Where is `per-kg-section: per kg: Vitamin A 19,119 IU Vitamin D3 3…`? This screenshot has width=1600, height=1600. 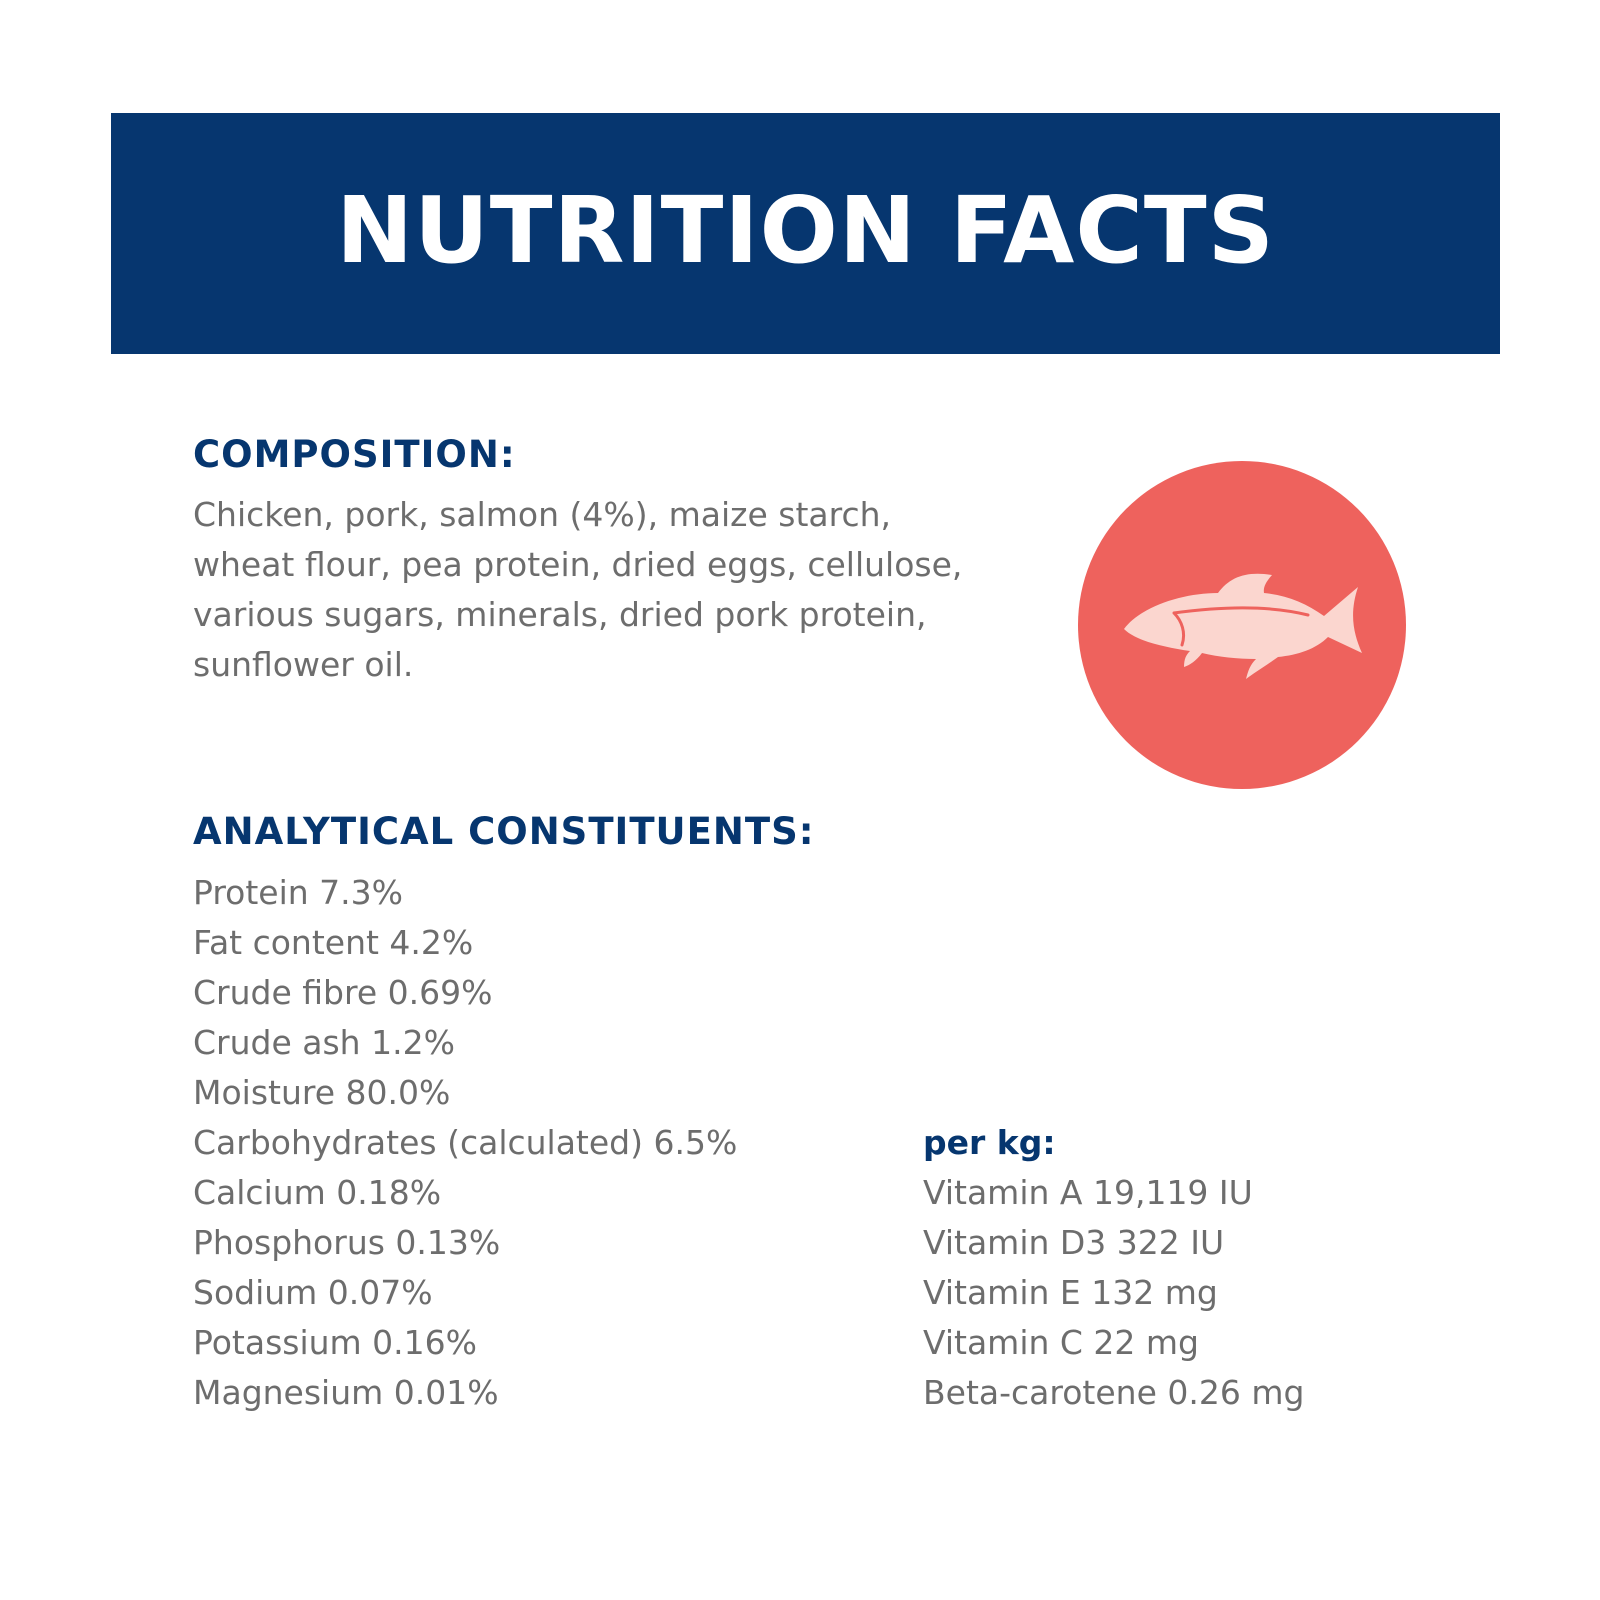 per-kg-section: per kg: Vitamin A 19,119 IU Vitamin D3 3… is located at coordinates (1113, 1268).